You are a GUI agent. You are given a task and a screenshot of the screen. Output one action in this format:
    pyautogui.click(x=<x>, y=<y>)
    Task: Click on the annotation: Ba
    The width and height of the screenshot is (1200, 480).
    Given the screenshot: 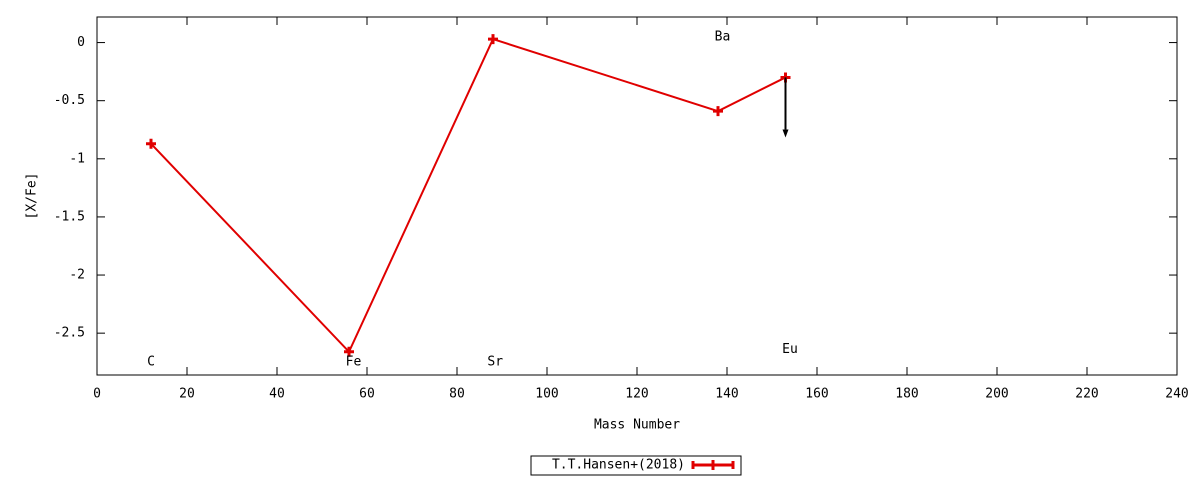 What is the action you would take?
    pyautogui.click(x=723, y=36)
    